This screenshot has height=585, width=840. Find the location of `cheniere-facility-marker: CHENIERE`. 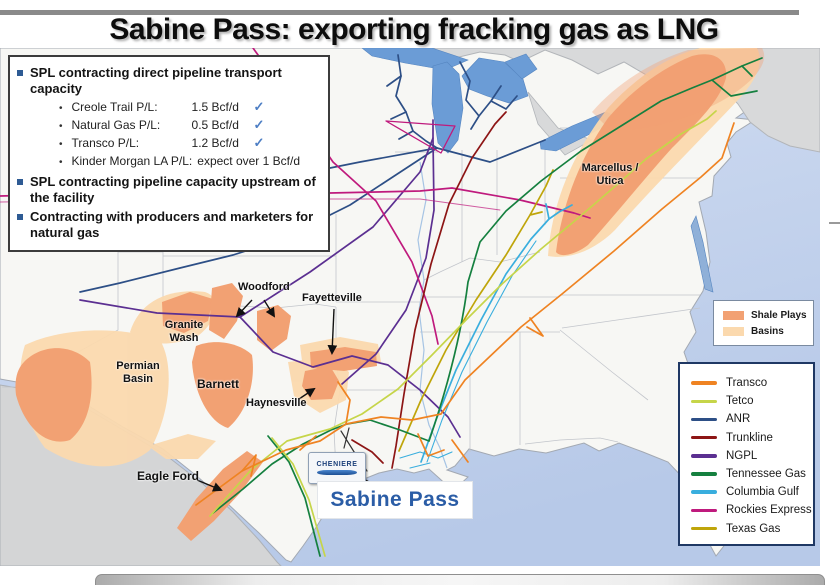

cheniere-facility-marker: CHENIERE is located at coordinates (337, 468).